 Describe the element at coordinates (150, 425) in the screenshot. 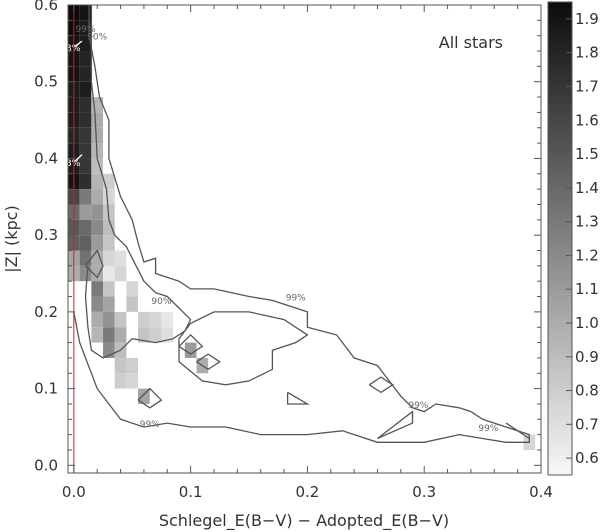

I see `contour-label-99pct-2: 99%` at that location.